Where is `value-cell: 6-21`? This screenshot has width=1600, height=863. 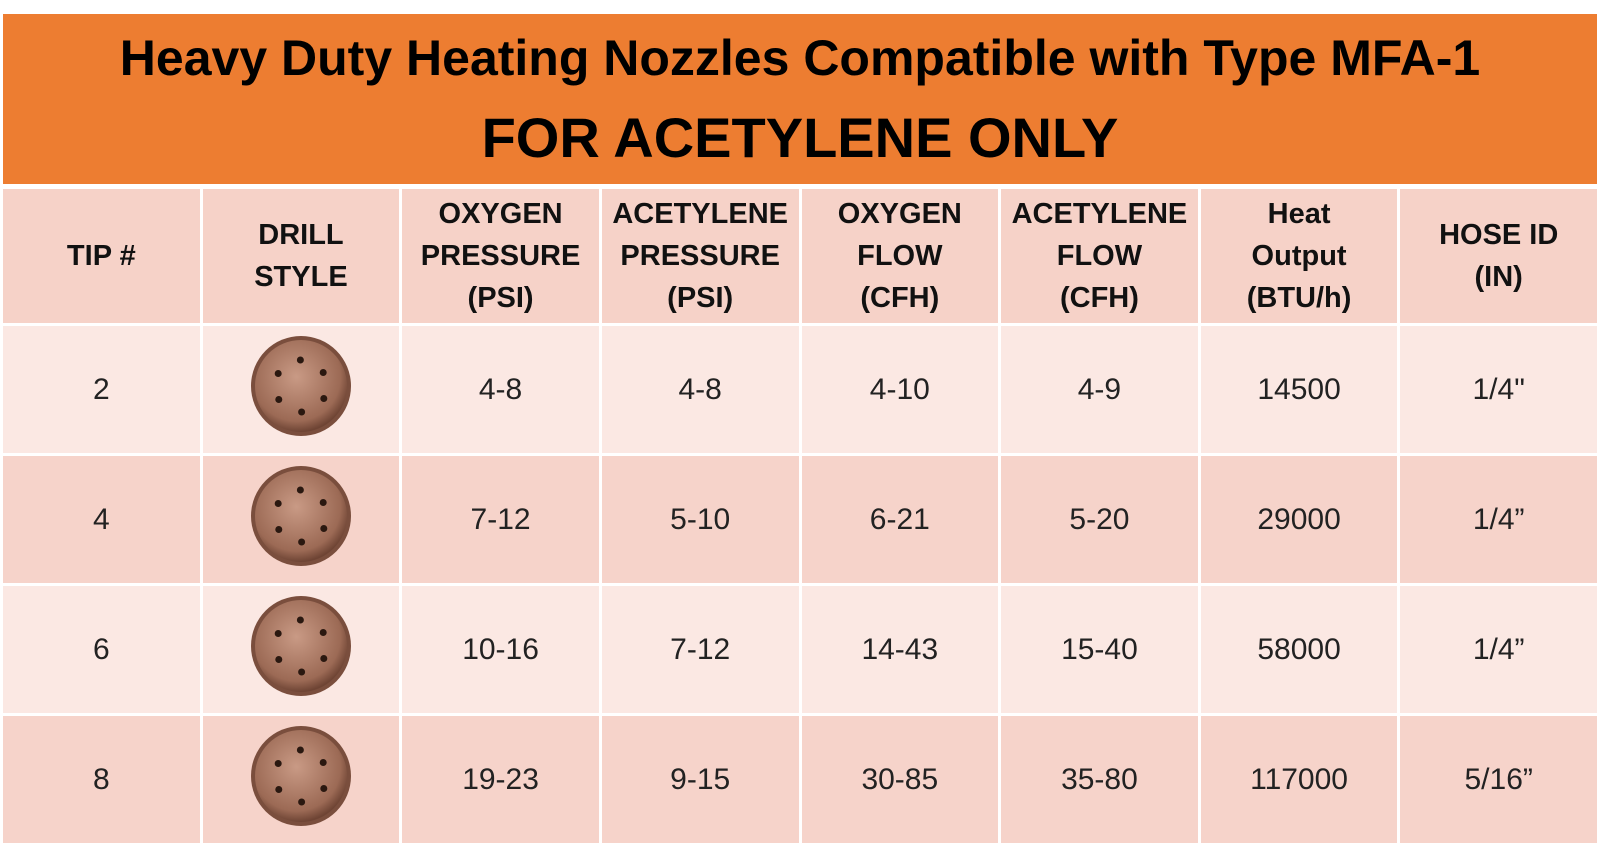
value-cell: 6-21 is located at coordinates (900, 519).